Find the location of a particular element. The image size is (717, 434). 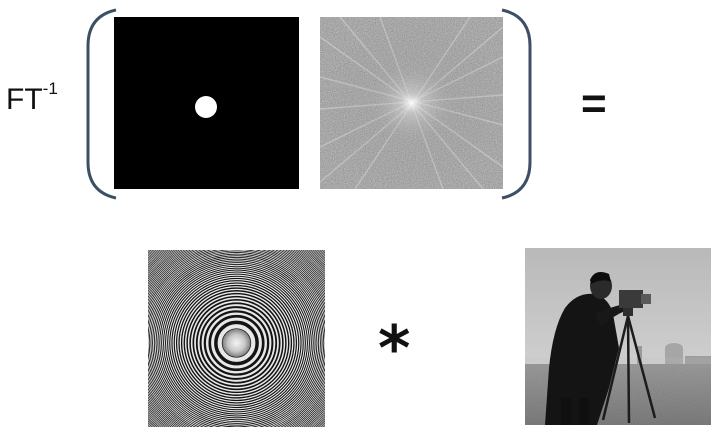

left-bracket is located at coordinates (101, 104).